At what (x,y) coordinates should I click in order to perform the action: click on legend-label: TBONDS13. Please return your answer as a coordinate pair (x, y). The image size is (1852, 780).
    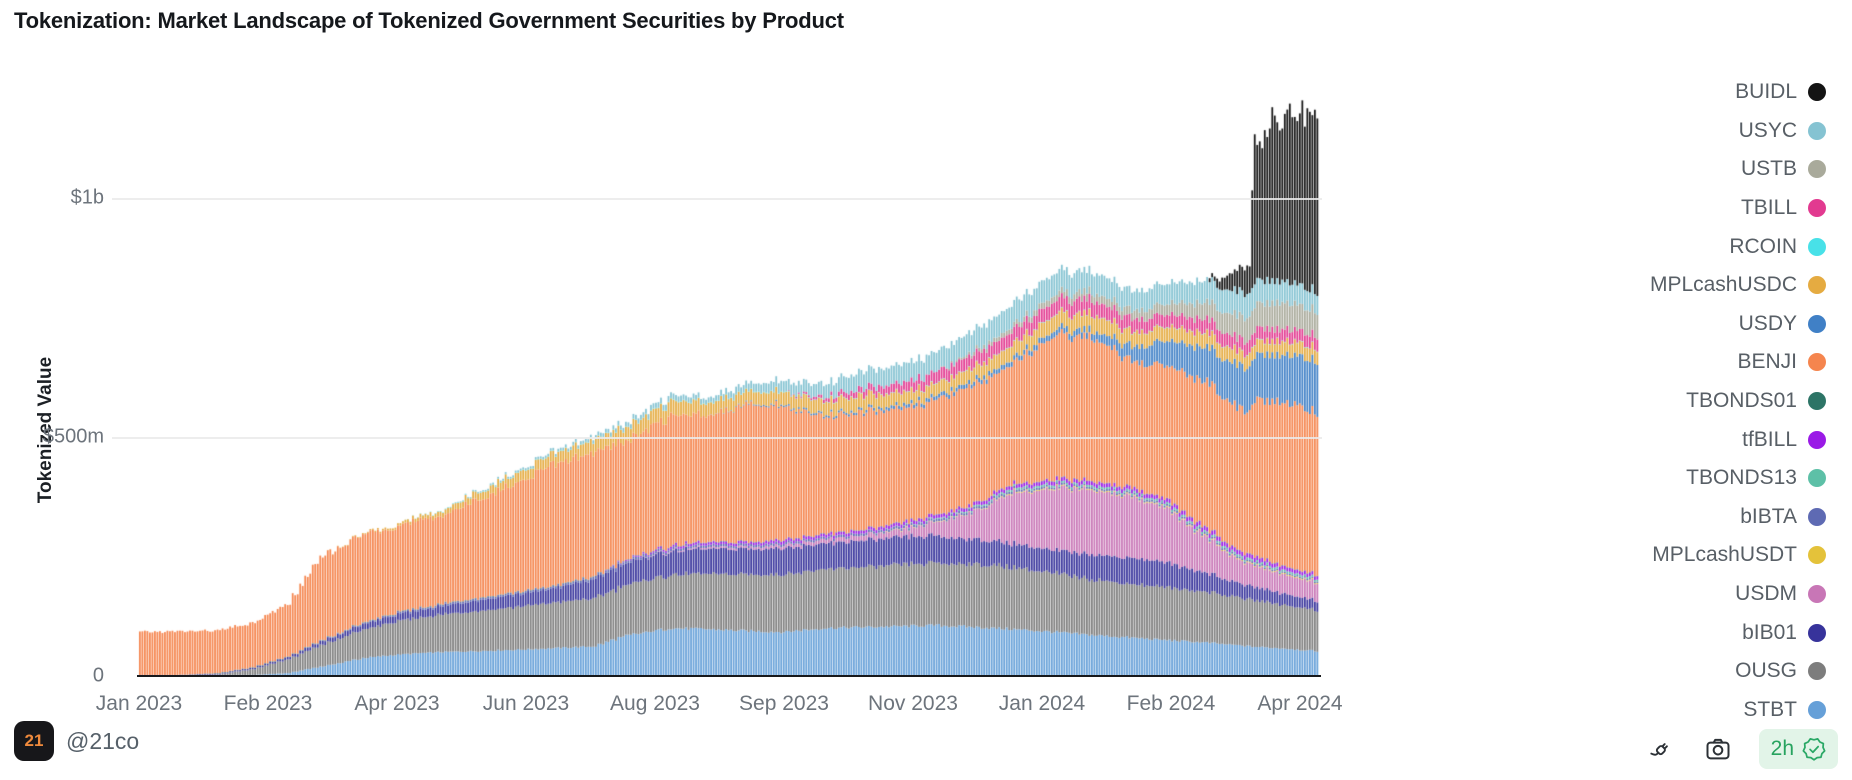
    Looking at the image, I should click on (1741, 478).